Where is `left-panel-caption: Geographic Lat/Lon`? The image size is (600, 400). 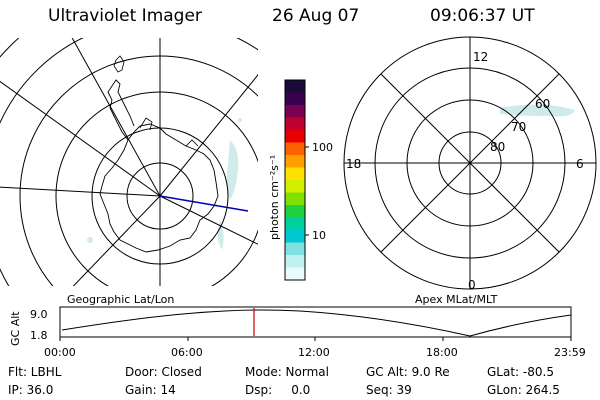
left-panel-caption: Geographic Lat/Lon is located at coordinates (120, 299).